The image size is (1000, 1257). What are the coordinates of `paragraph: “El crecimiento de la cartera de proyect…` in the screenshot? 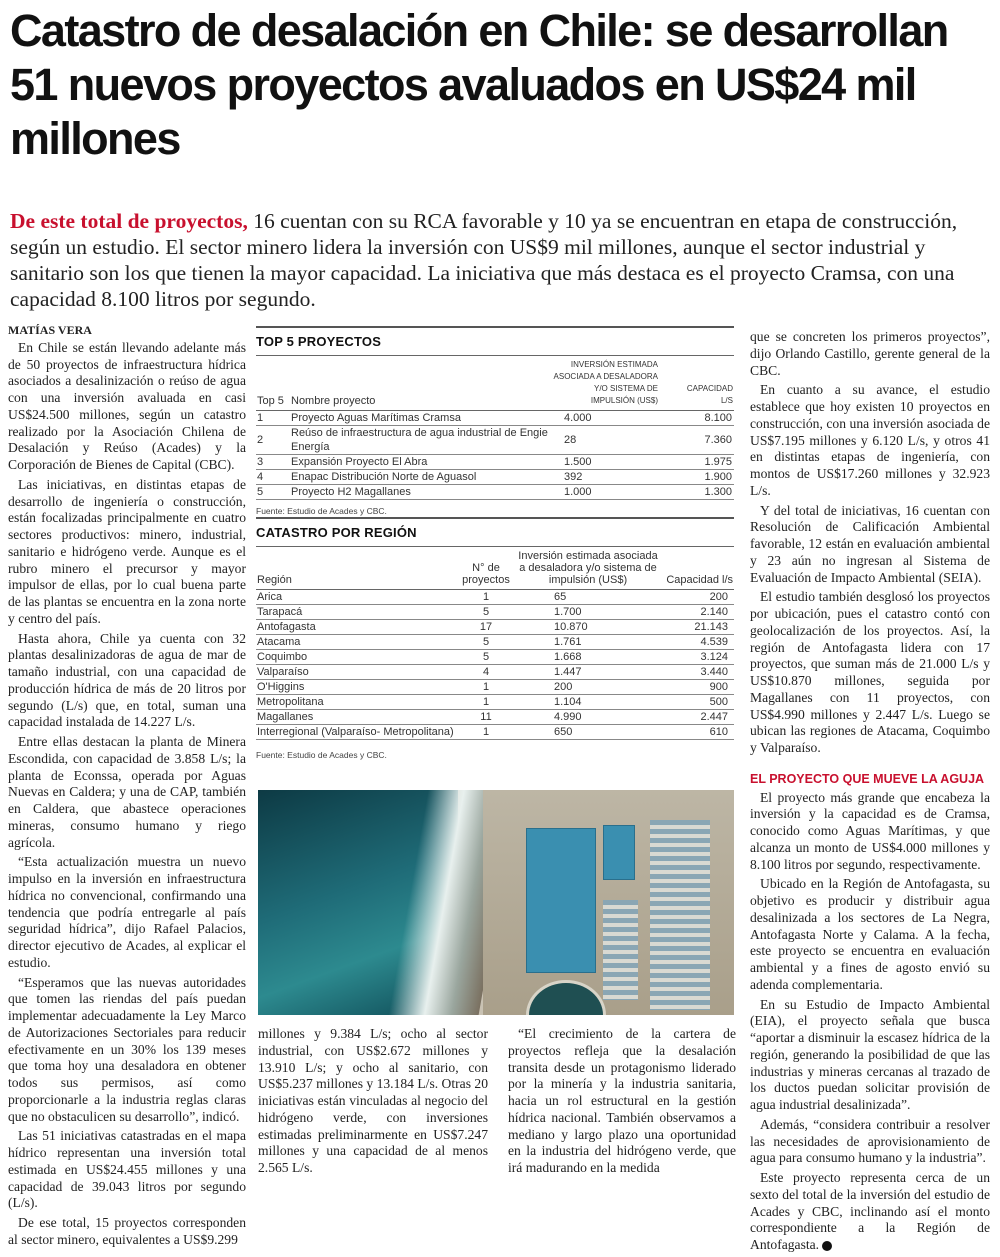 It's located at (622, 1100).